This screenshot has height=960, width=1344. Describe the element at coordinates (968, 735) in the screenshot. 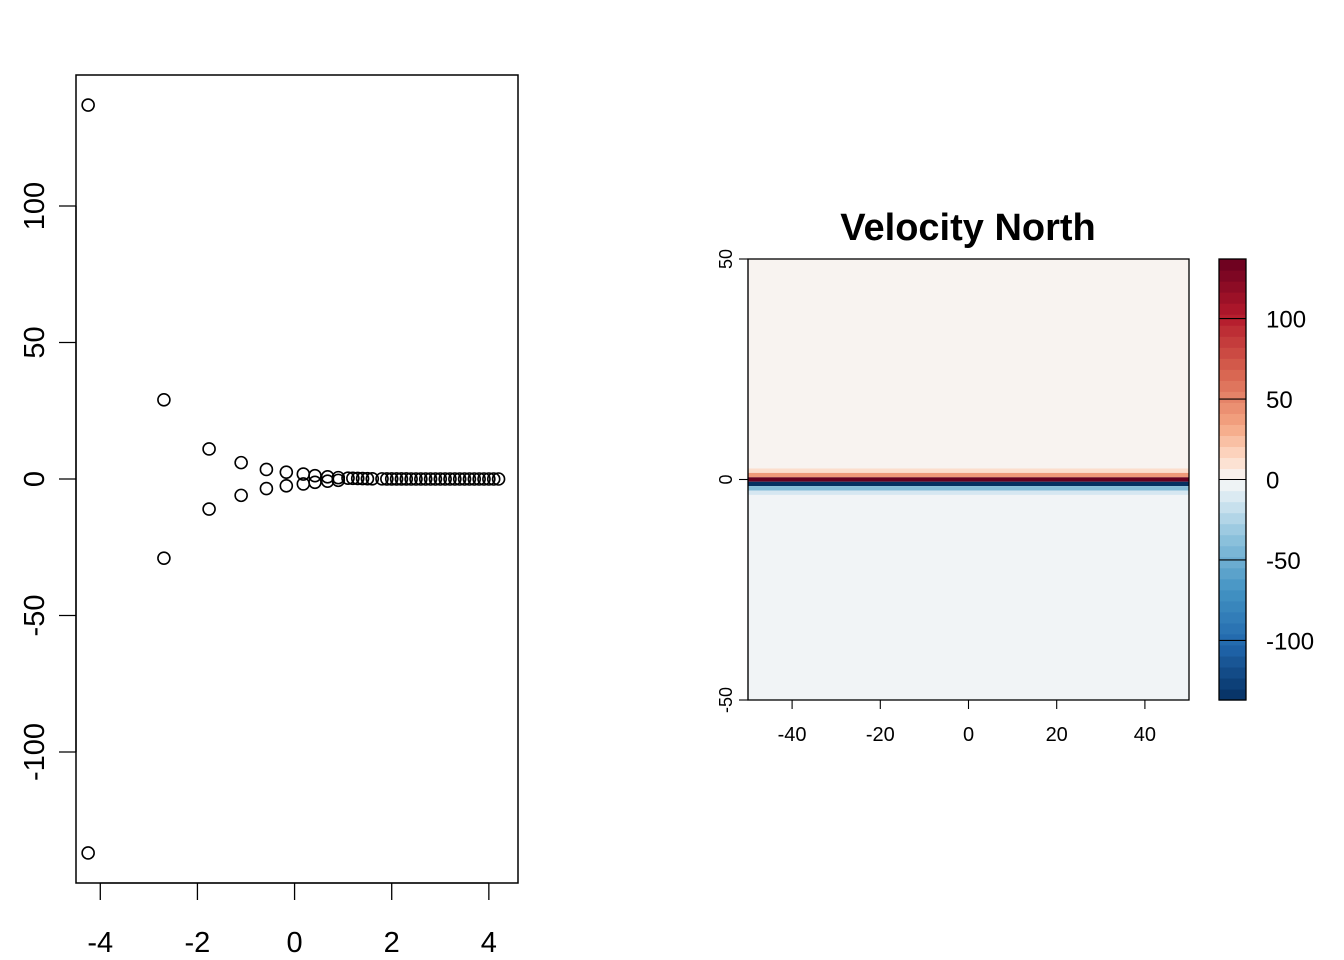

I see `heatmap-x-tick-label: 0` at that location.